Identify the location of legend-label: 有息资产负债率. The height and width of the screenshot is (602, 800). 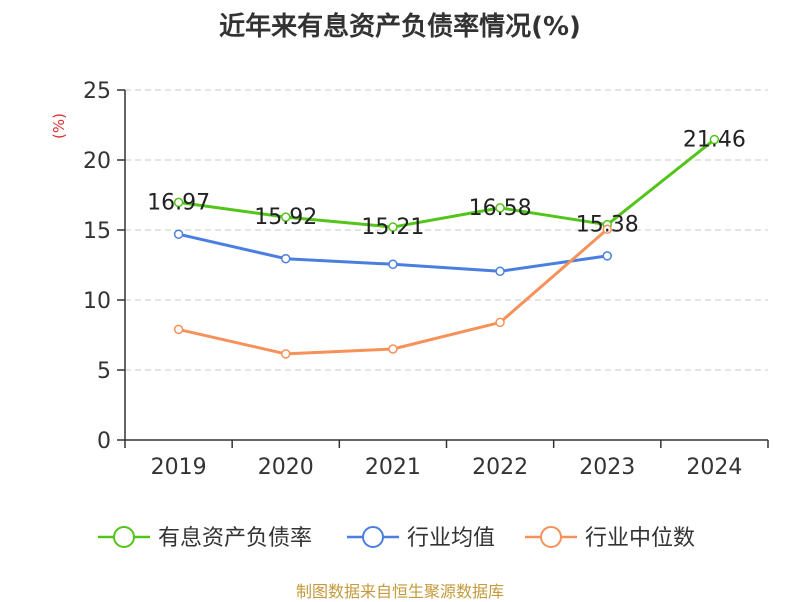
(235, 538).